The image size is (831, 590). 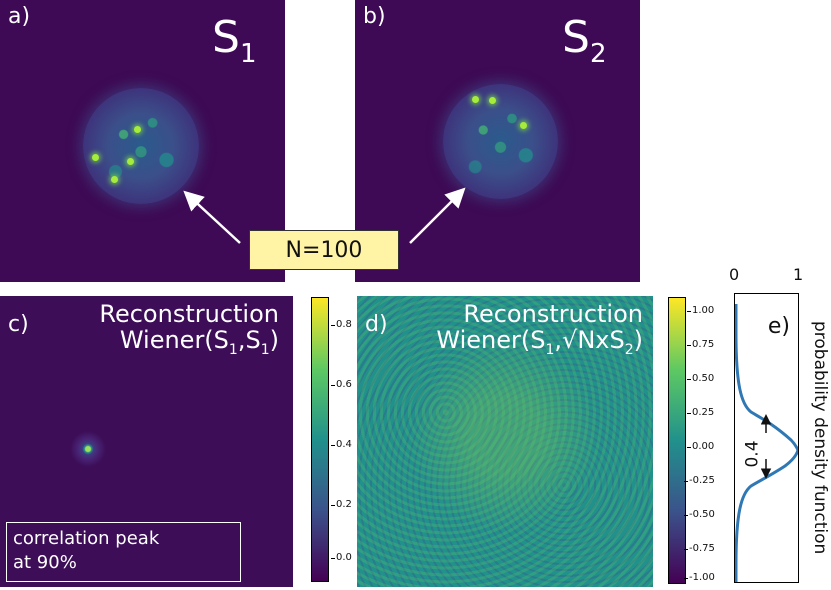 What do you see at coordinates (677, 440) in the screenshot?
I see `colorbar-d` at bounding box center [677, 440].